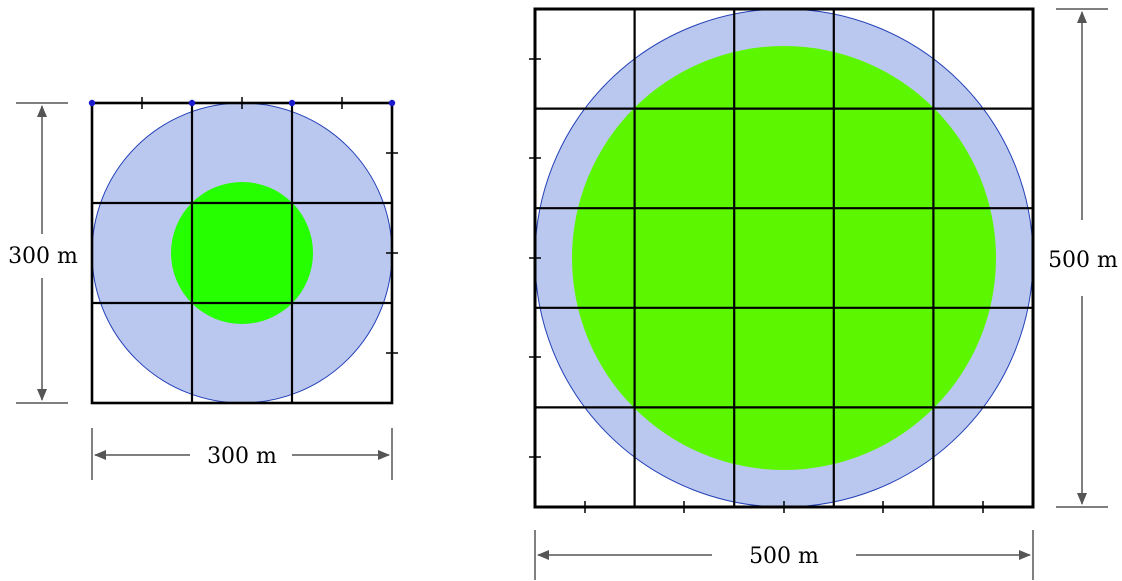  I want to click on width-label-small: 300 m, so click(242, 456).